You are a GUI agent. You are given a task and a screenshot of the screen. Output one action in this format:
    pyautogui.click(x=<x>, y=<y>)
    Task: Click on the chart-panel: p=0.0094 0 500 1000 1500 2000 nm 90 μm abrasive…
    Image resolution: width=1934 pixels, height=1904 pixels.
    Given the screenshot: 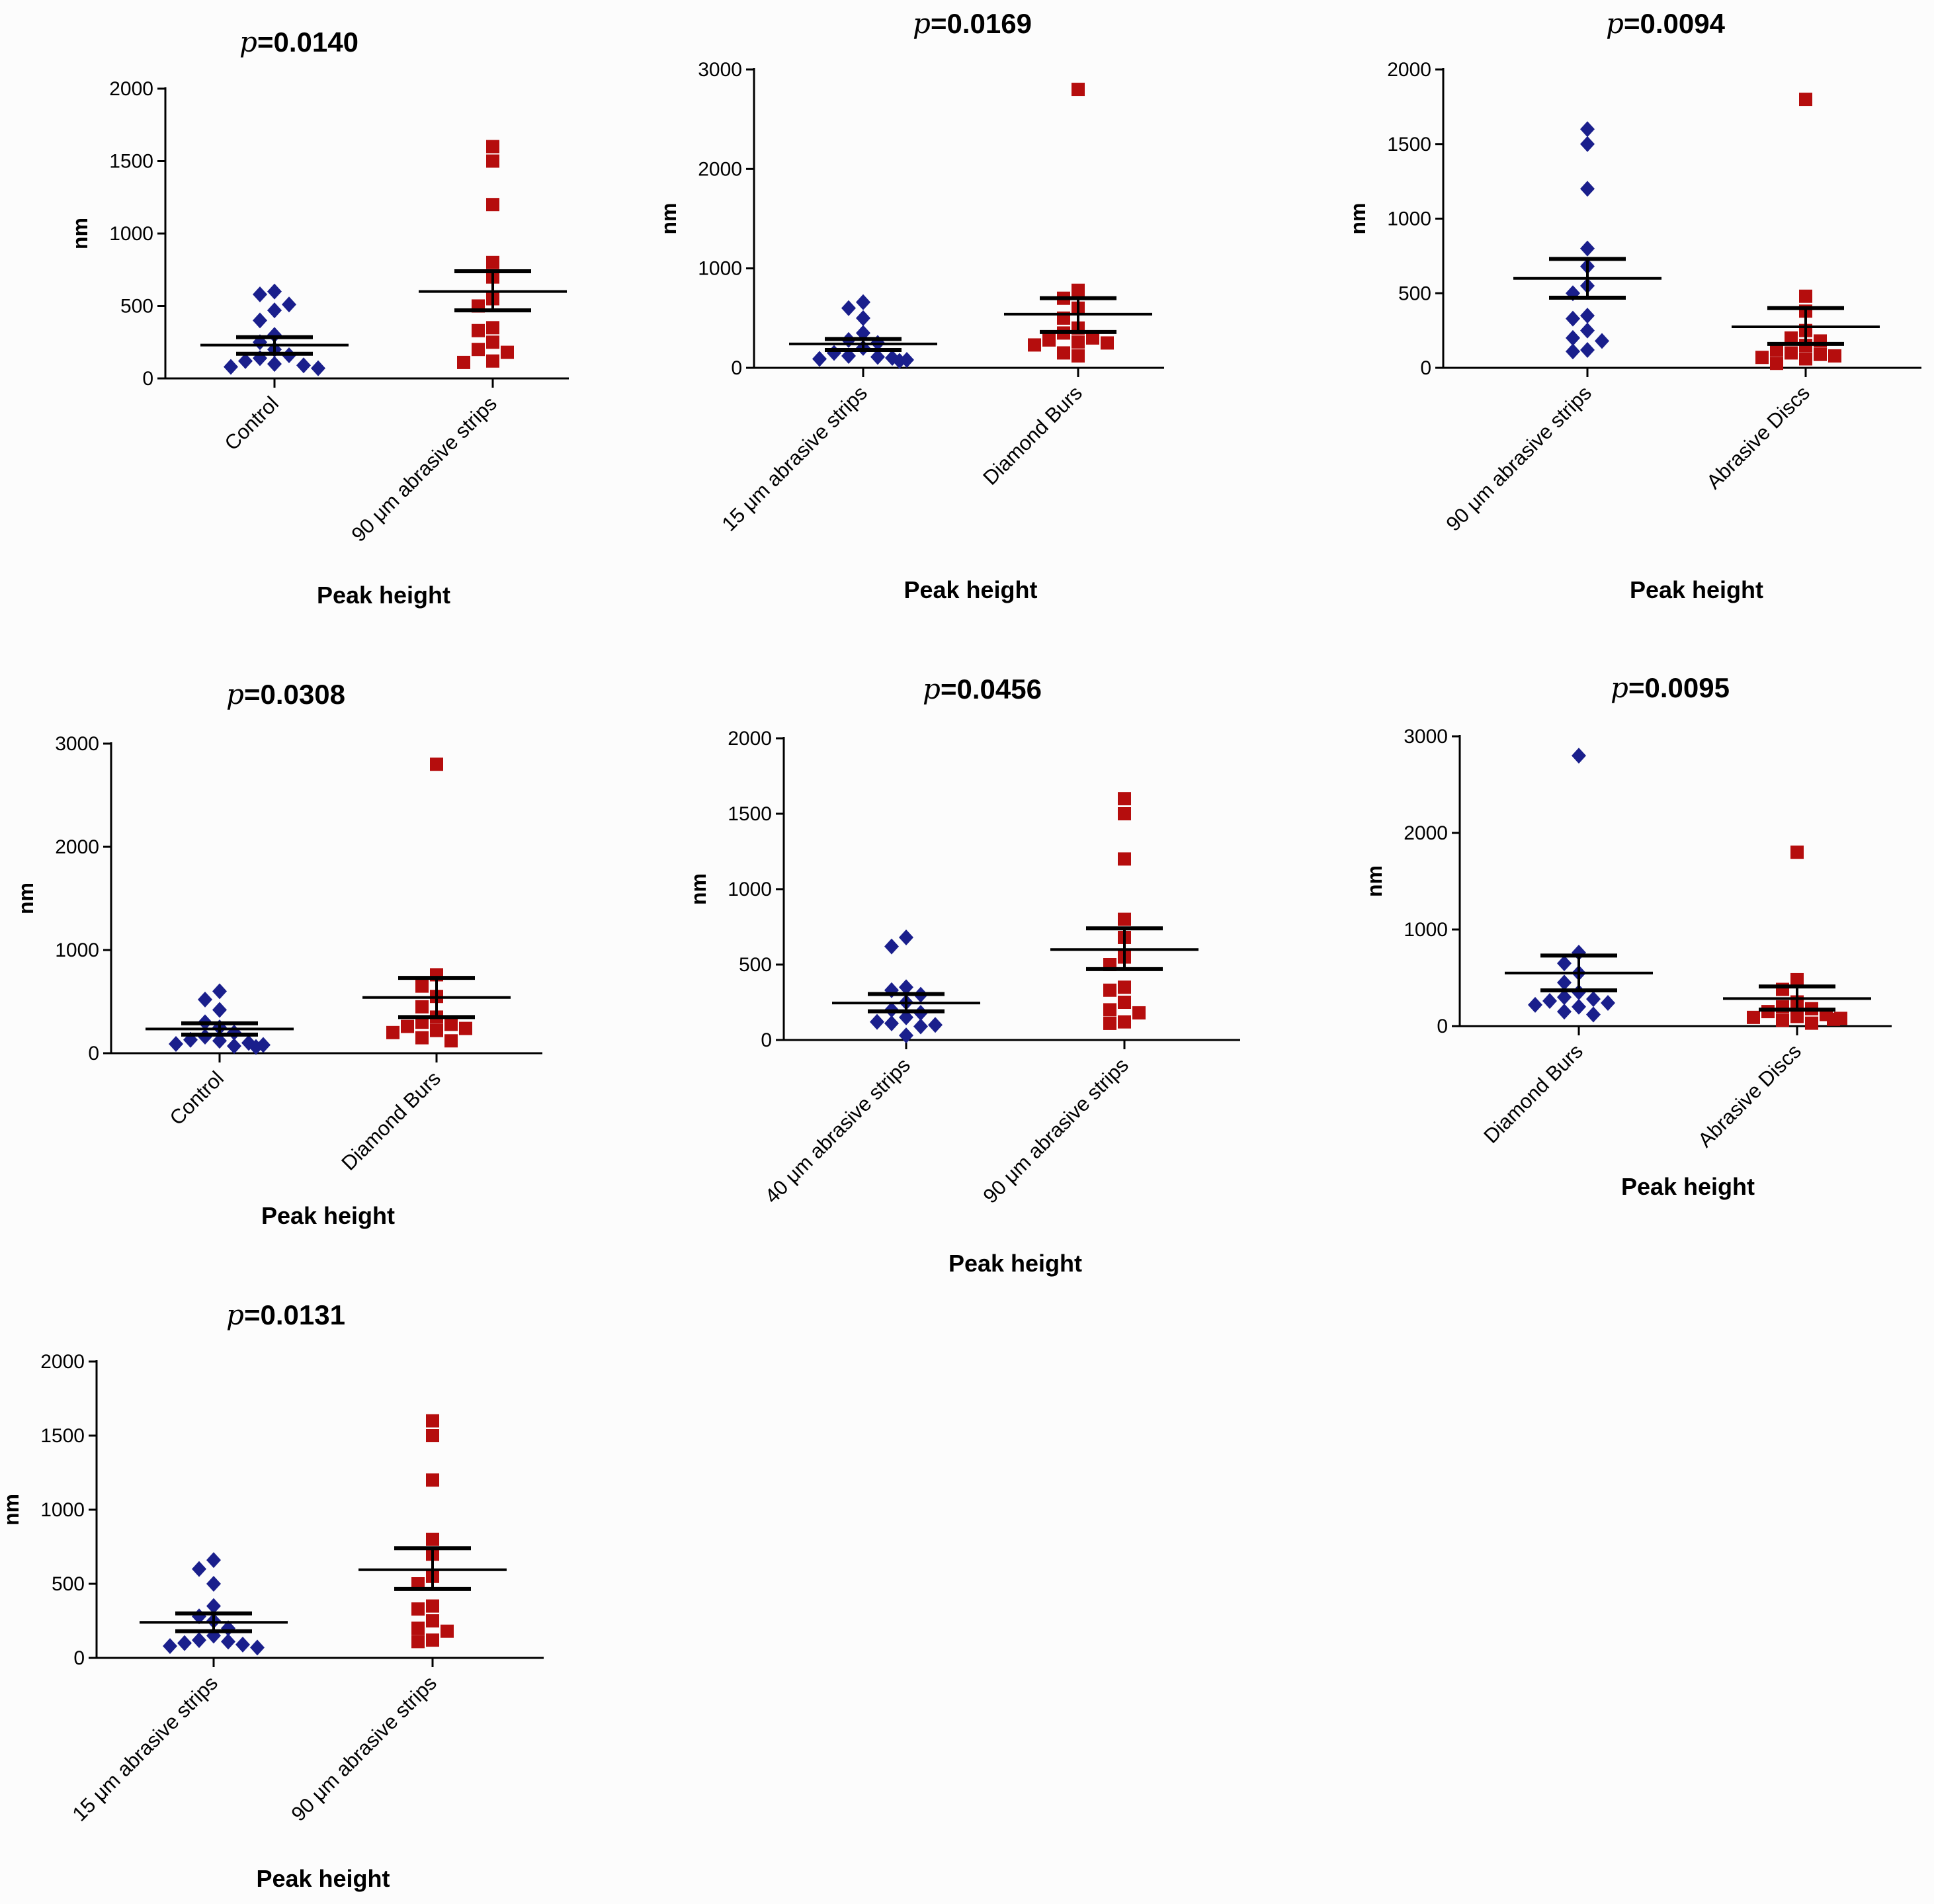 What is the action you would take?
    pyautogui.click(x=1634, y=305)
    